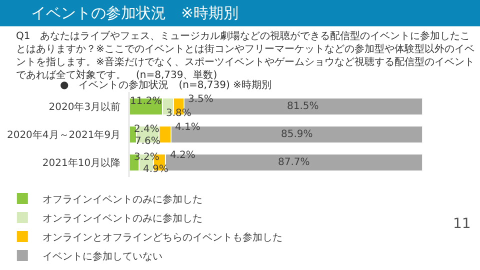 This screenshot has height=270, width=480. I want to click on y-tick-label: 2020年3月以前, so click(84, 107).